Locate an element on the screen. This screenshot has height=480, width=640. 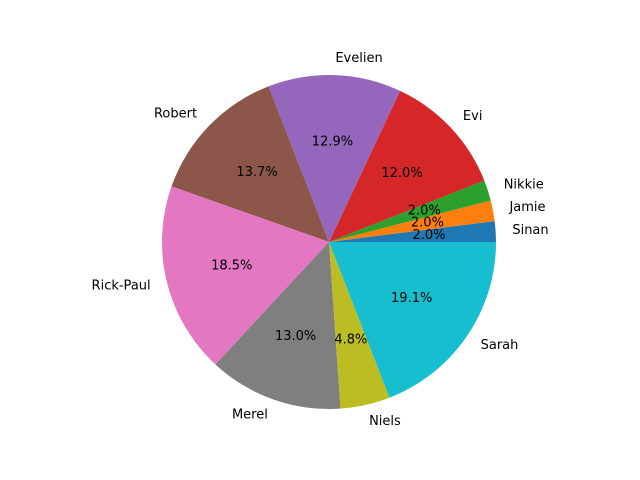
slice-label-sarah: Sarah is located at coordinates (500, 345).